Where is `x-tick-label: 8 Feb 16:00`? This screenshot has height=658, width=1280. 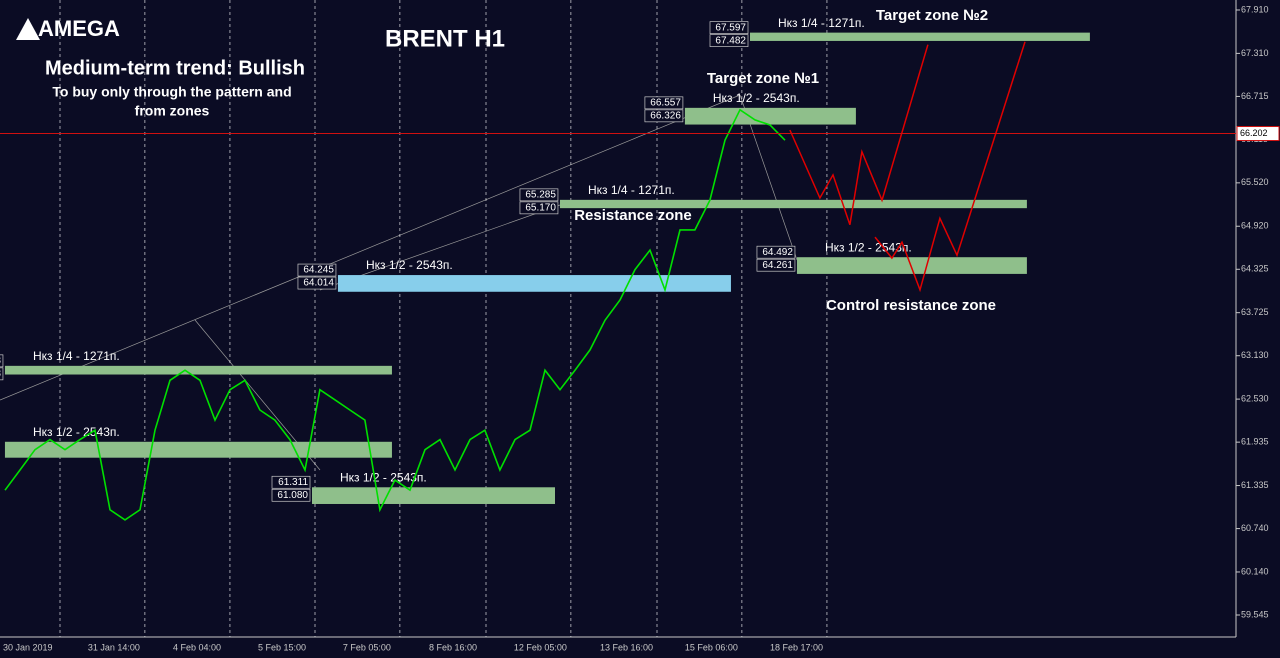 x-tick-label: 8 Feb 16:00 is located at coordinates (453, 647).